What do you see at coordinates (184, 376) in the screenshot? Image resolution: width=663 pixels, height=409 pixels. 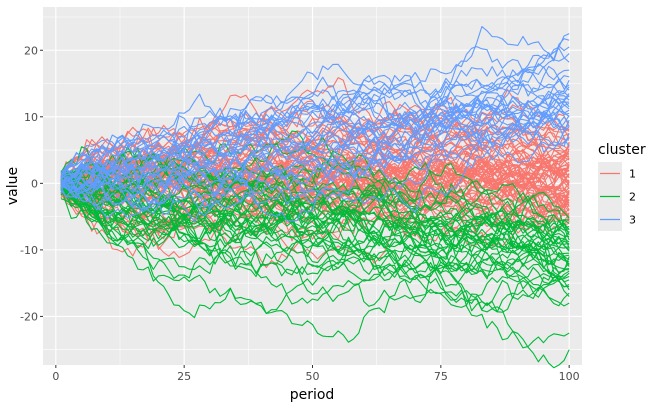 I see `x-tick-label: 25` at bounding box center [184, 376].